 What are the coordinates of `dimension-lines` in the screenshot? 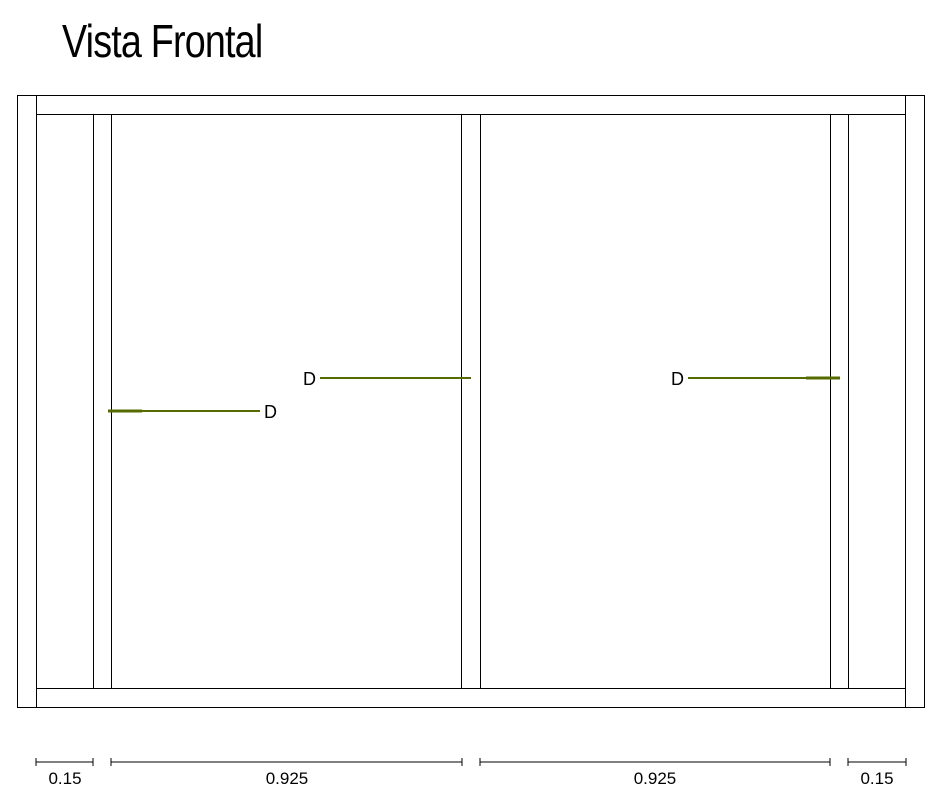 It's located at (471, 762).